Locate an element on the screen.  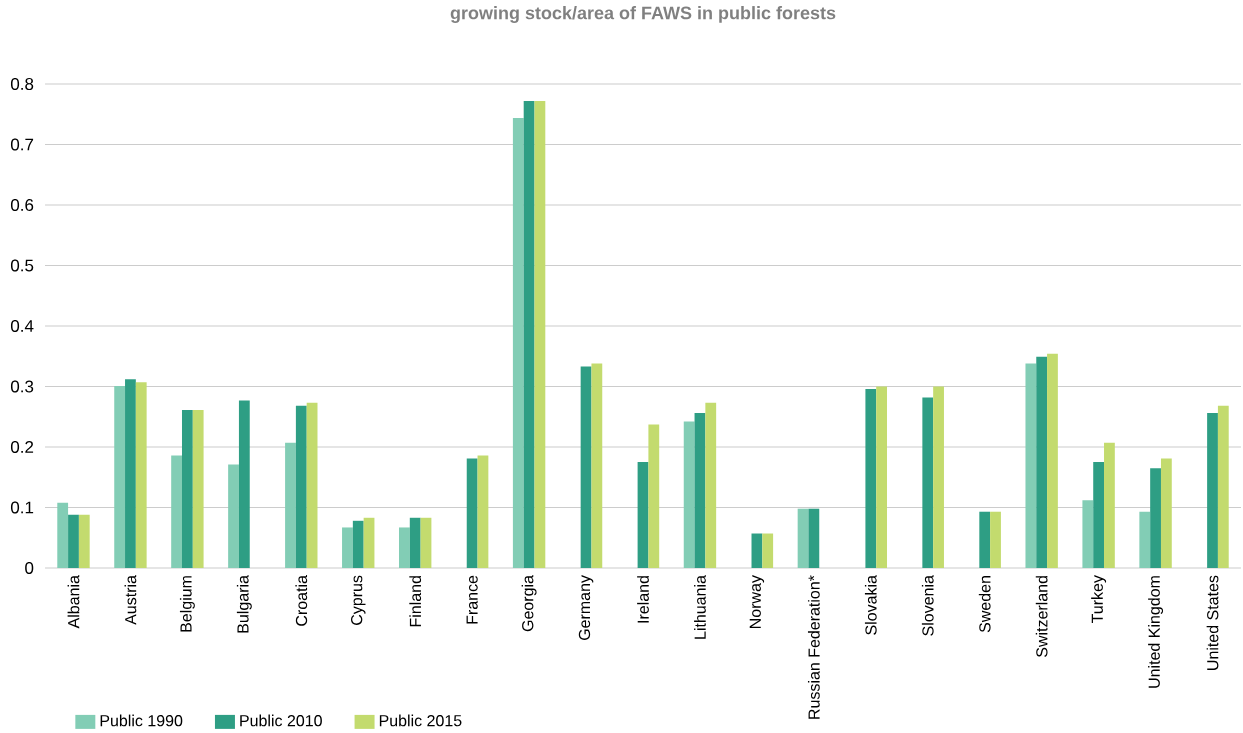
chart-title: growing stock/area of FAWS in public forests is located at coordinates (643, 14).